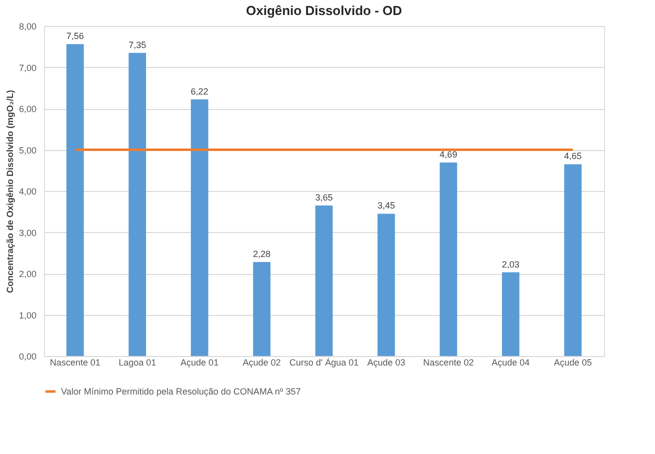  What do you see at coordinates (27, 191) in the screenshot?
I see `y-tick-label: 4,00` at bounding box center [27, 191].